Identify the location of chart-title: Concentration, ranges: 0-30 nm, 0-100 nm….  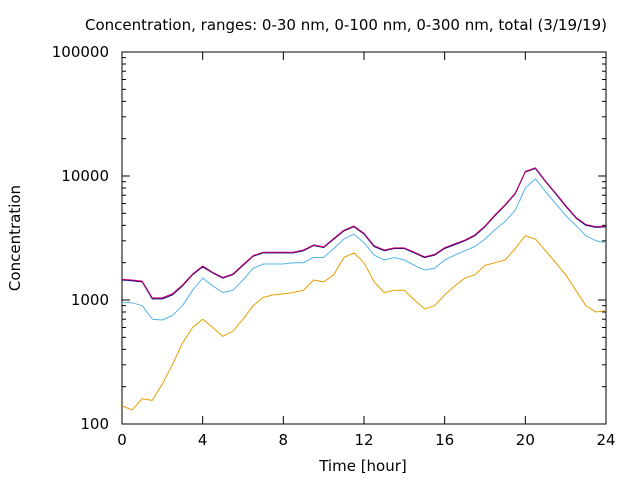
(346, 25).